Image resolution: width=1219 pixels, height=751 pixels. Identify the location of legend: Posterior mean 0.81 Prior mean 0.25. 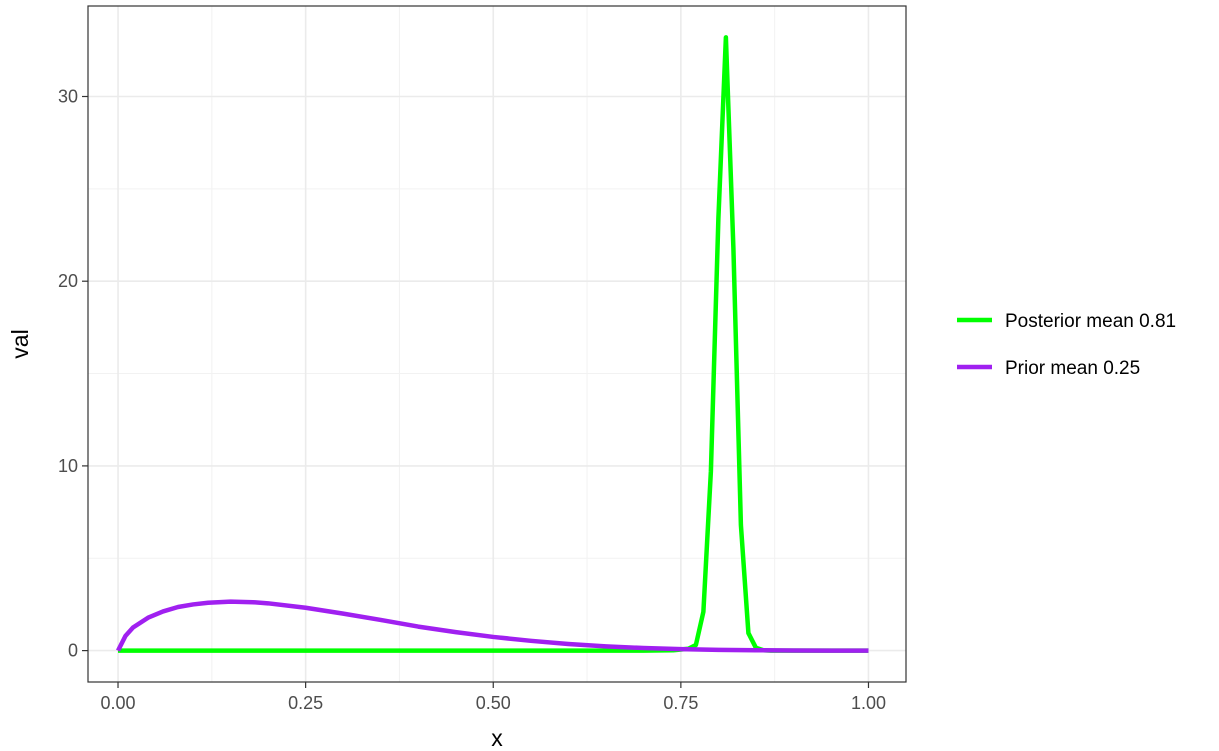
(1066, 345).